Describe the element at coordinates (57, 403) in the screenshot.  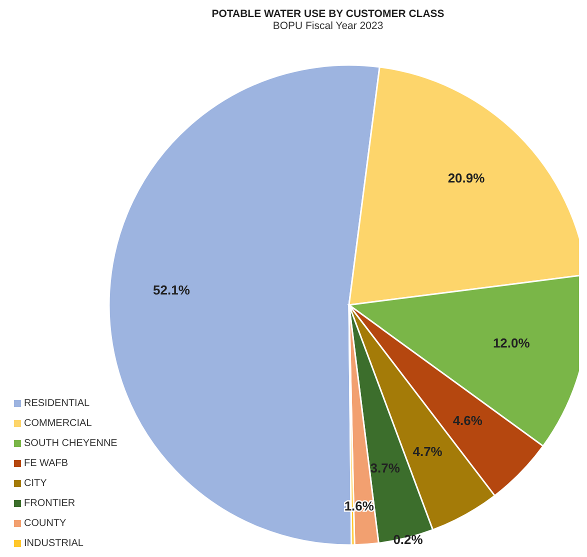
I see `legend-label: RESIDENTIAL` at that location.